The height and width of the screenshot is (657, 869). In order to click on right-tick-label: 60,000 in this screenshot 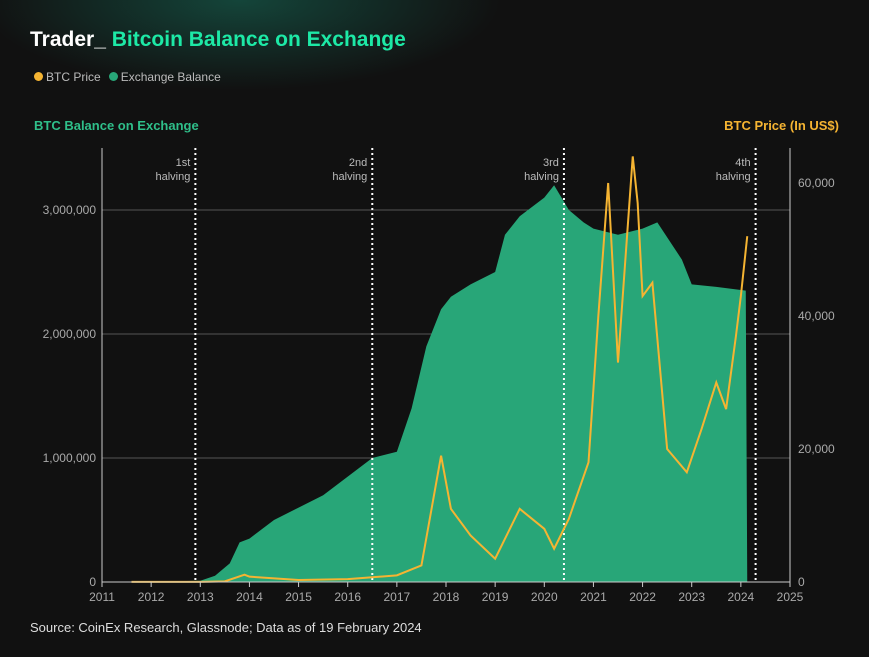, I will do `click(816, 183)`.